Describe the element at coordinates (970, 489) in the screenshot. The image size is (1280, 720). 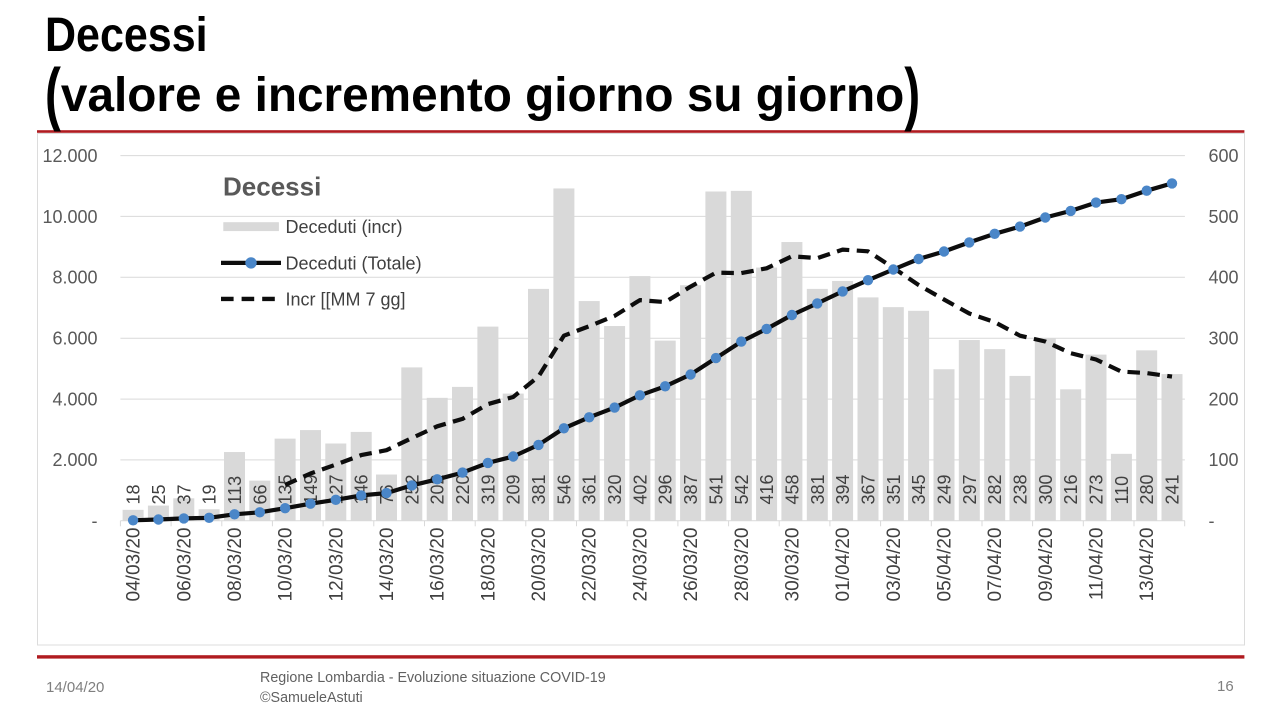
I see `svg-text: 297` at that location.